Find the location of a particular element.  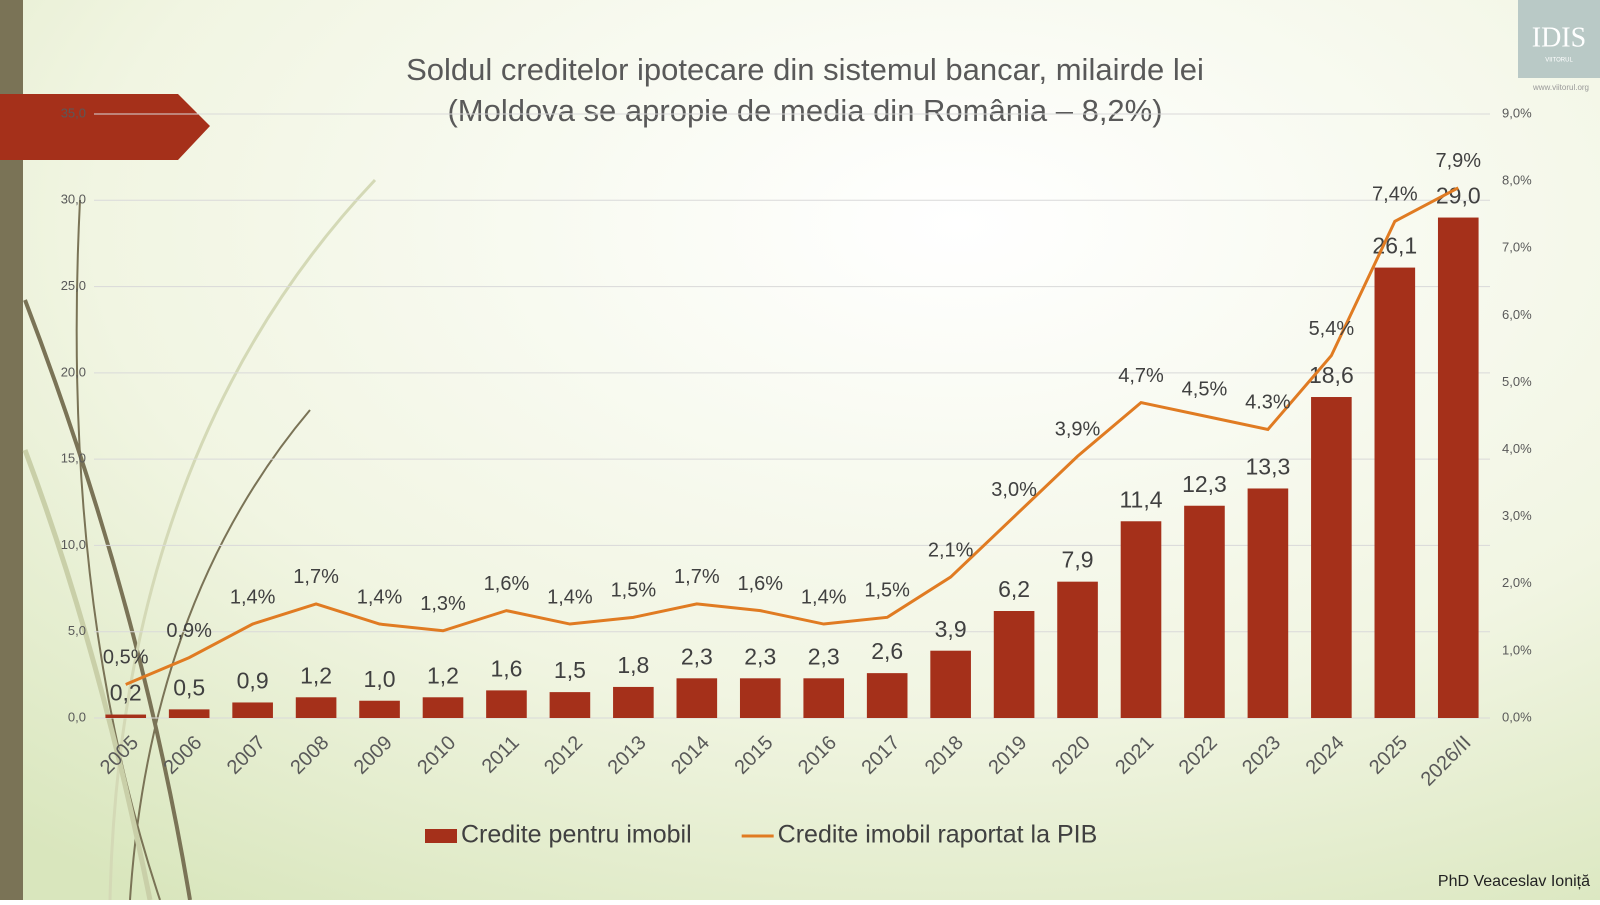

bar-value-label: 7,9 is located at coordinates (1078, 560).